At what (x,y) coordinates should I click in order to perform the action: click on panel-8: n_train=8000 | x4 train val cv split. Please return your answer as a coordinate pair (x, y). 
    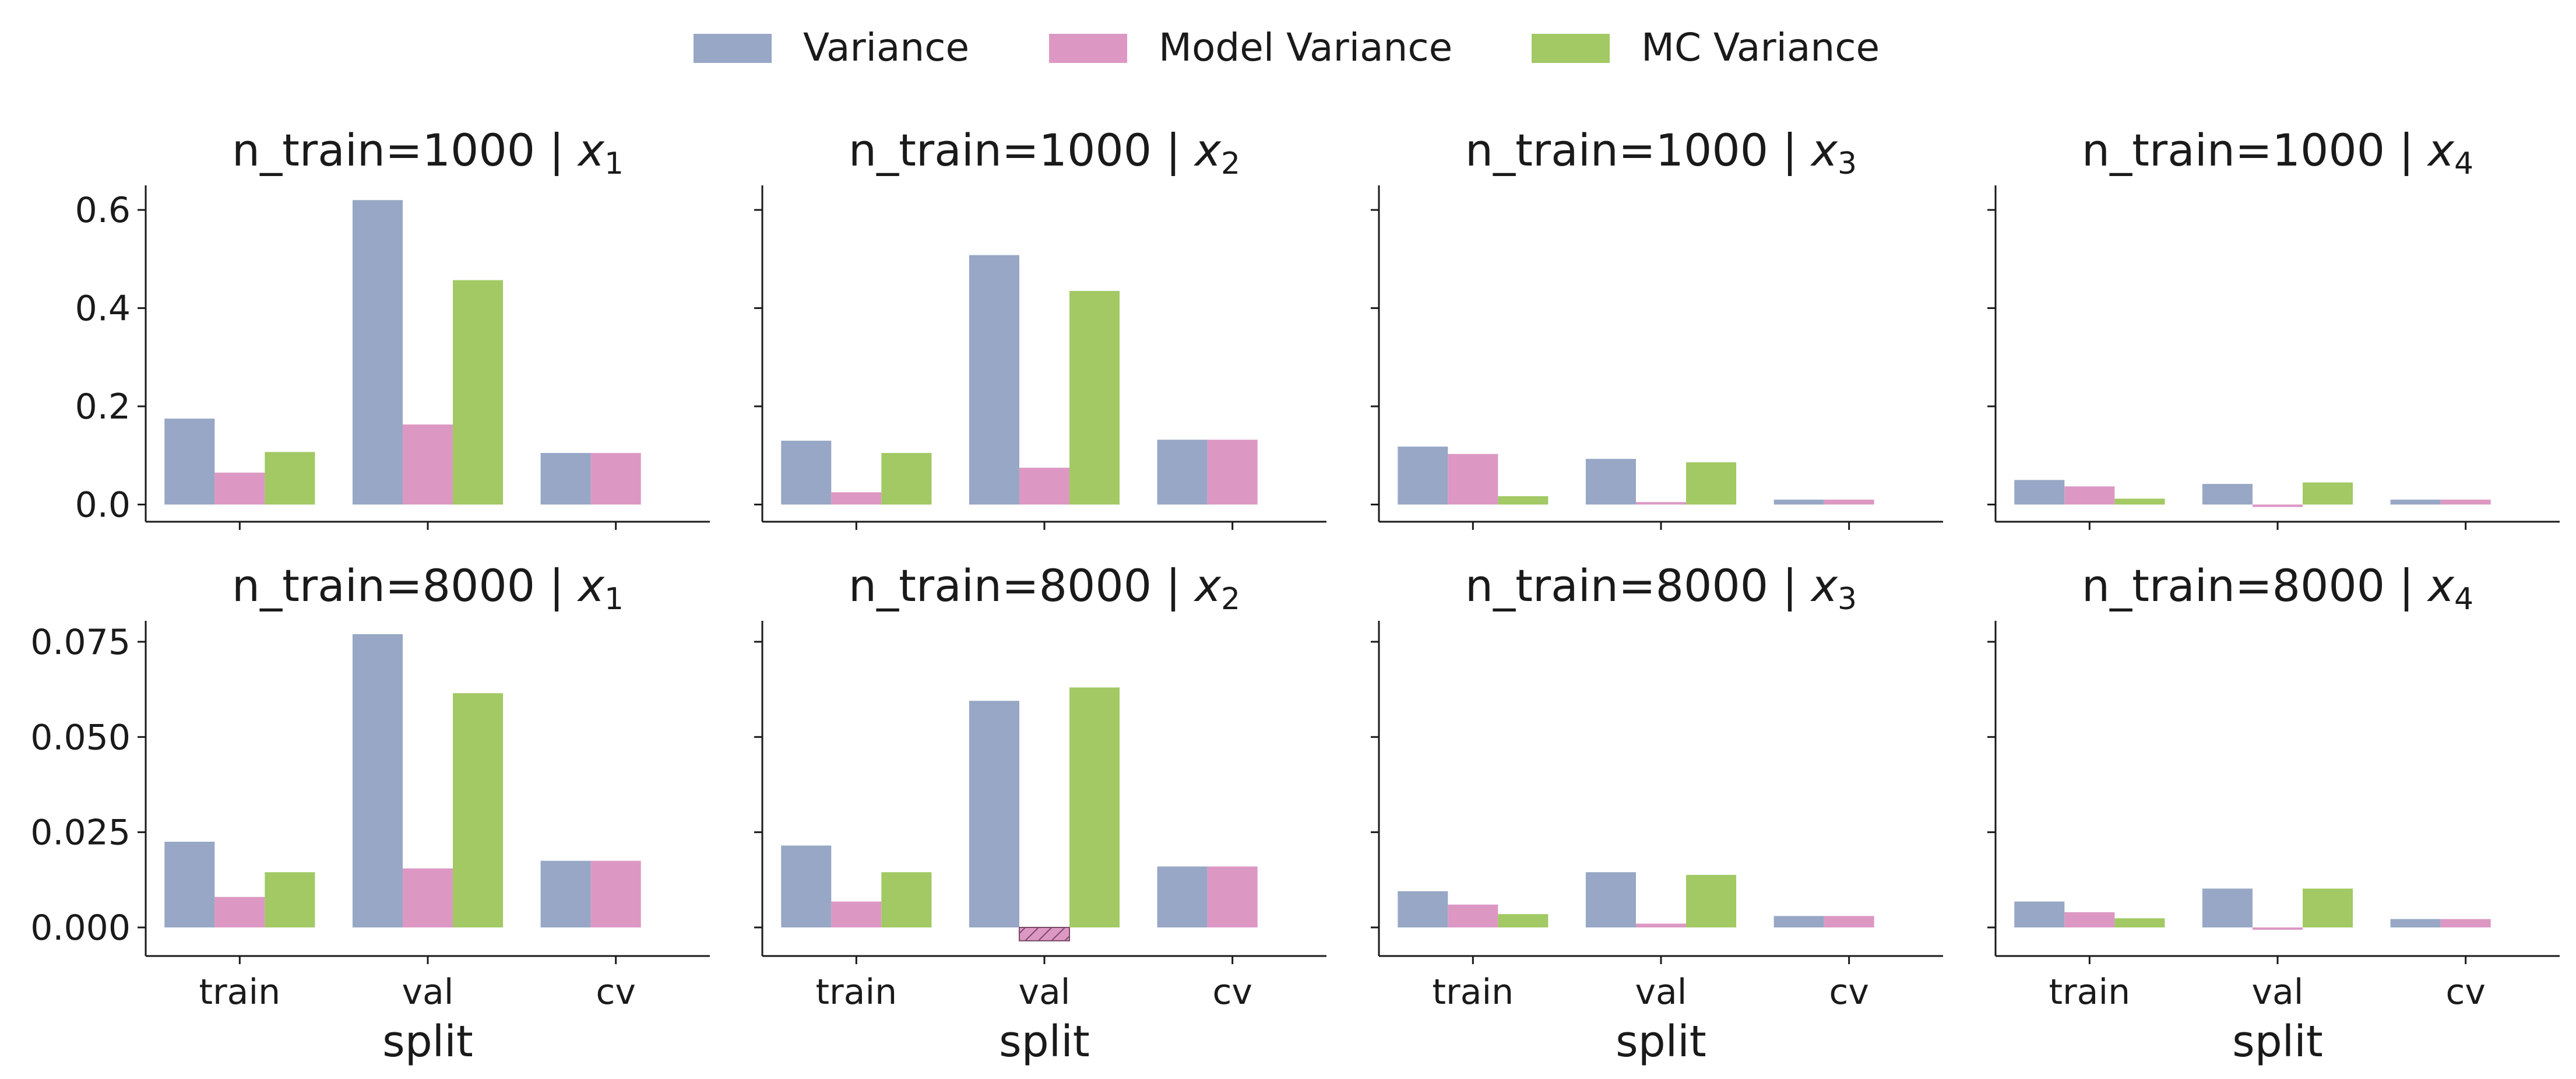
    Looking at the image, I should click on (2274, 813).